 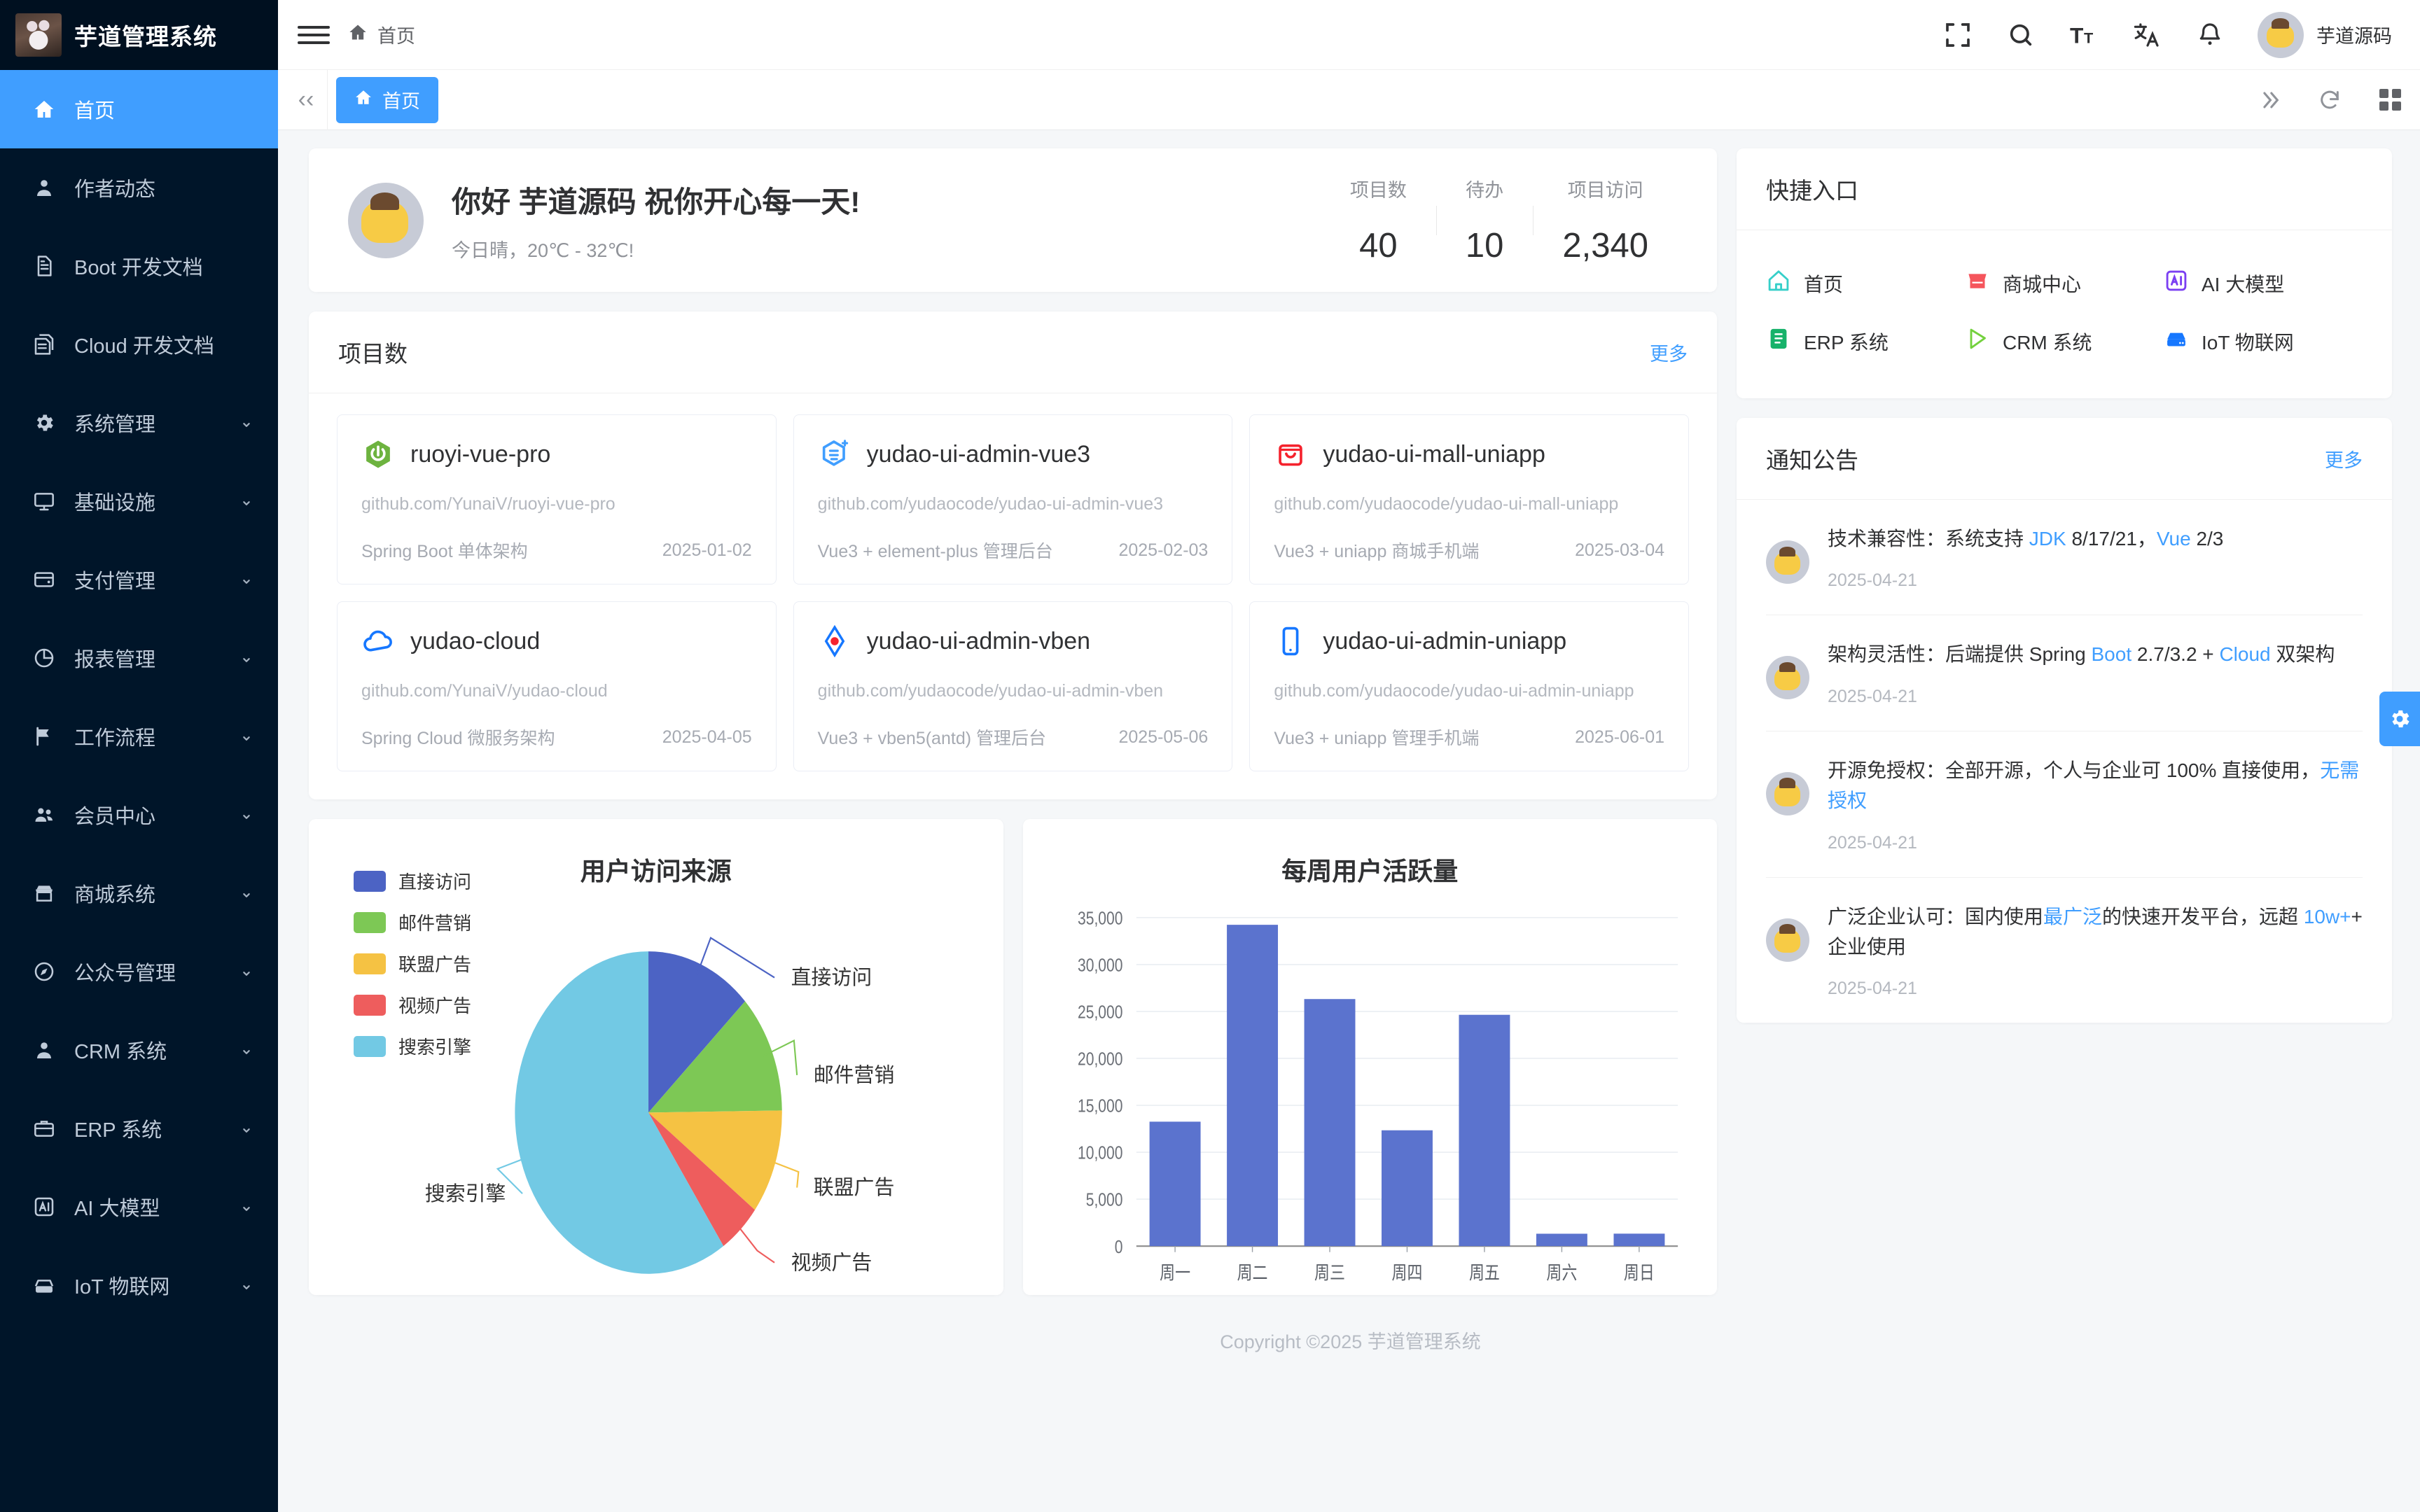 I want to click on grid-icon, so click(x=2390, y=100).